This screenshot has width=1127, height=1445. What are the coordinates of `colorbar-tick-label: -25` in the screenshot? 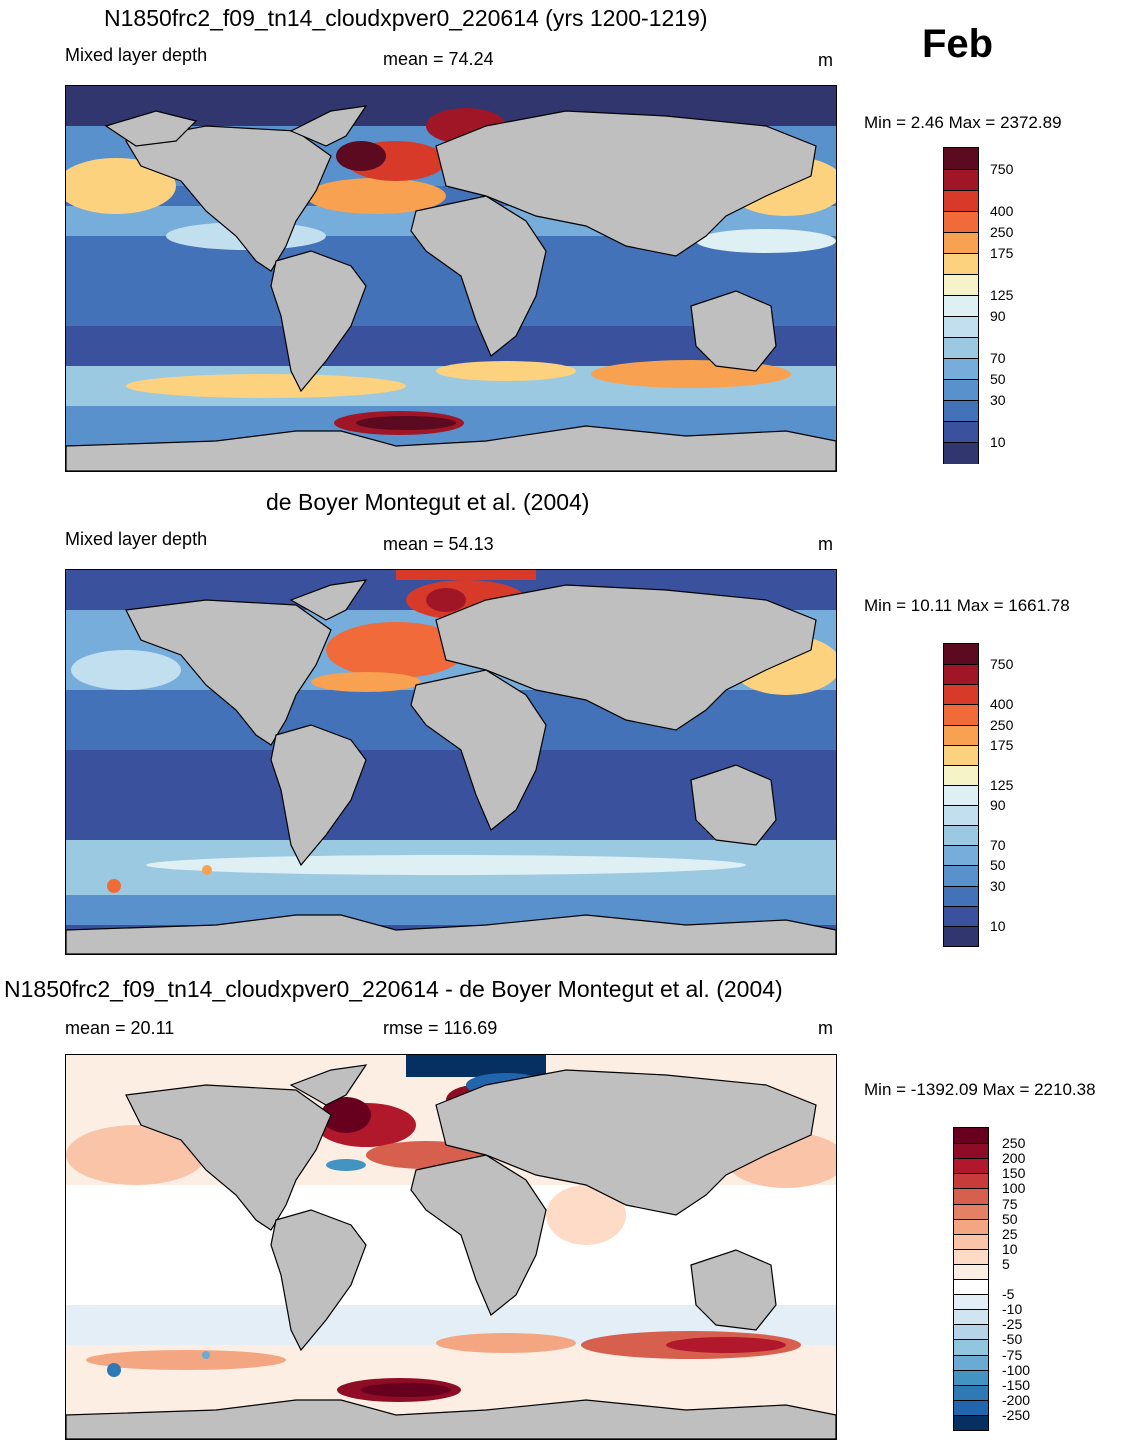 It's located at (1012, 1324).